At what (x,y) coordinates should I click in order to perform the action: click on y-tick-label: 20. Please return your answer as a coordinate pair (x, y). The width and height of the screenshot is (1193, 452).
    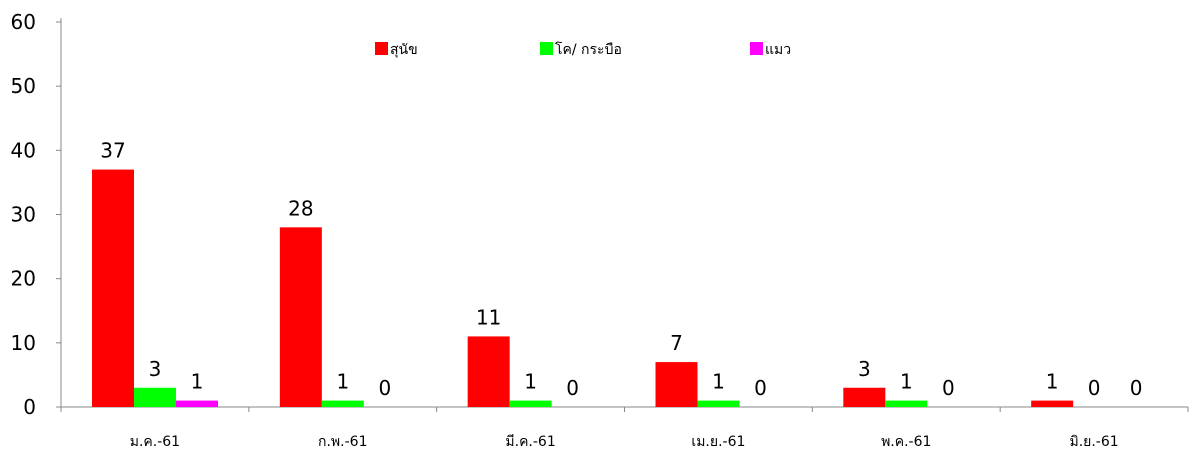
    Looking at the image, I should click on (23, 279).